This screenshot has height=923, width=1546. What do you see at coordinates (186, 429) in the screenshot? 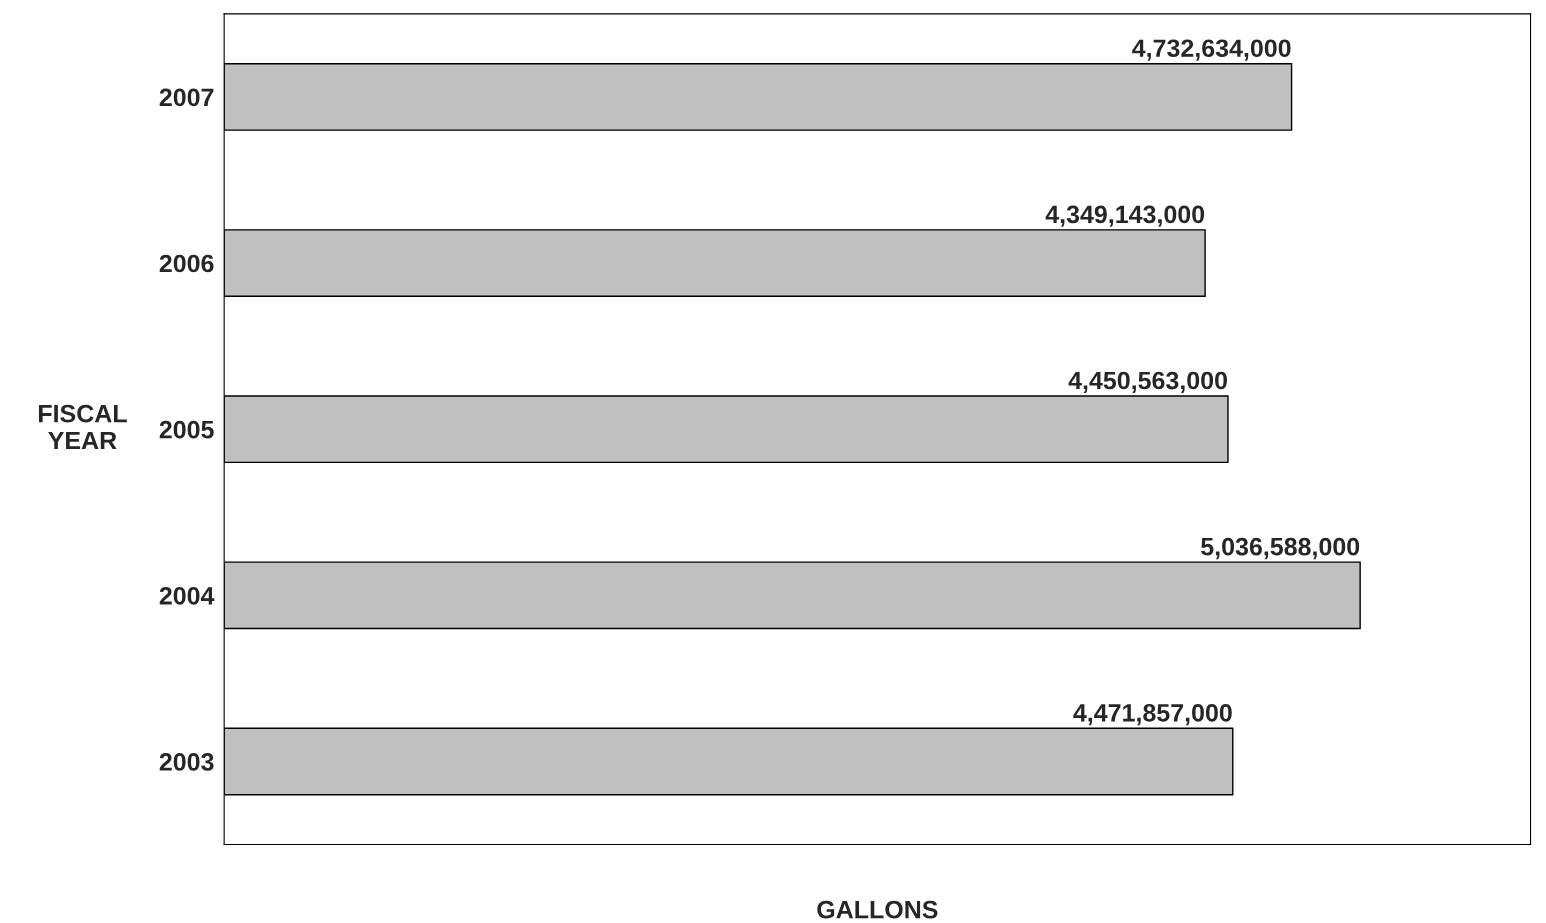
I see `y-tick-label: 2005` at bounding box center [186, 429].